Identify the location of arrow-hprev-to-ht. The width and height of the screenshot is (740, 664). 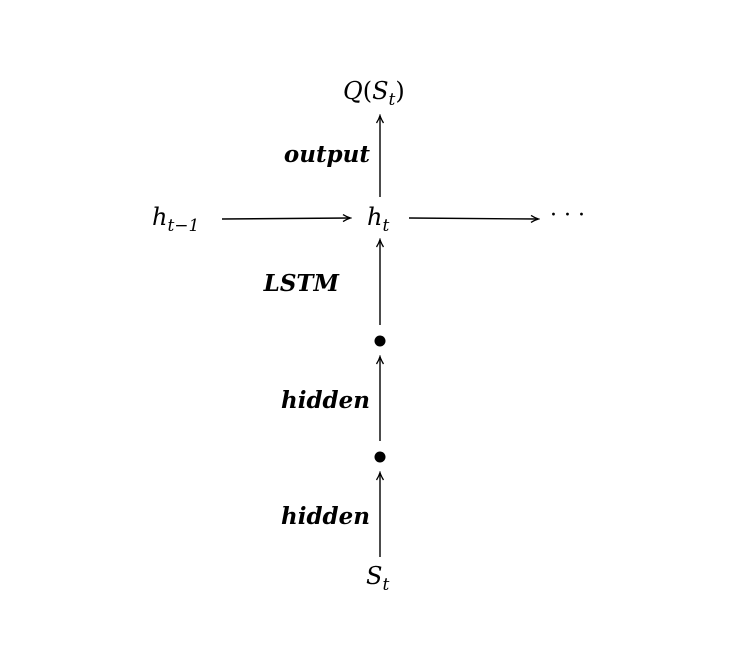
(285, 218).